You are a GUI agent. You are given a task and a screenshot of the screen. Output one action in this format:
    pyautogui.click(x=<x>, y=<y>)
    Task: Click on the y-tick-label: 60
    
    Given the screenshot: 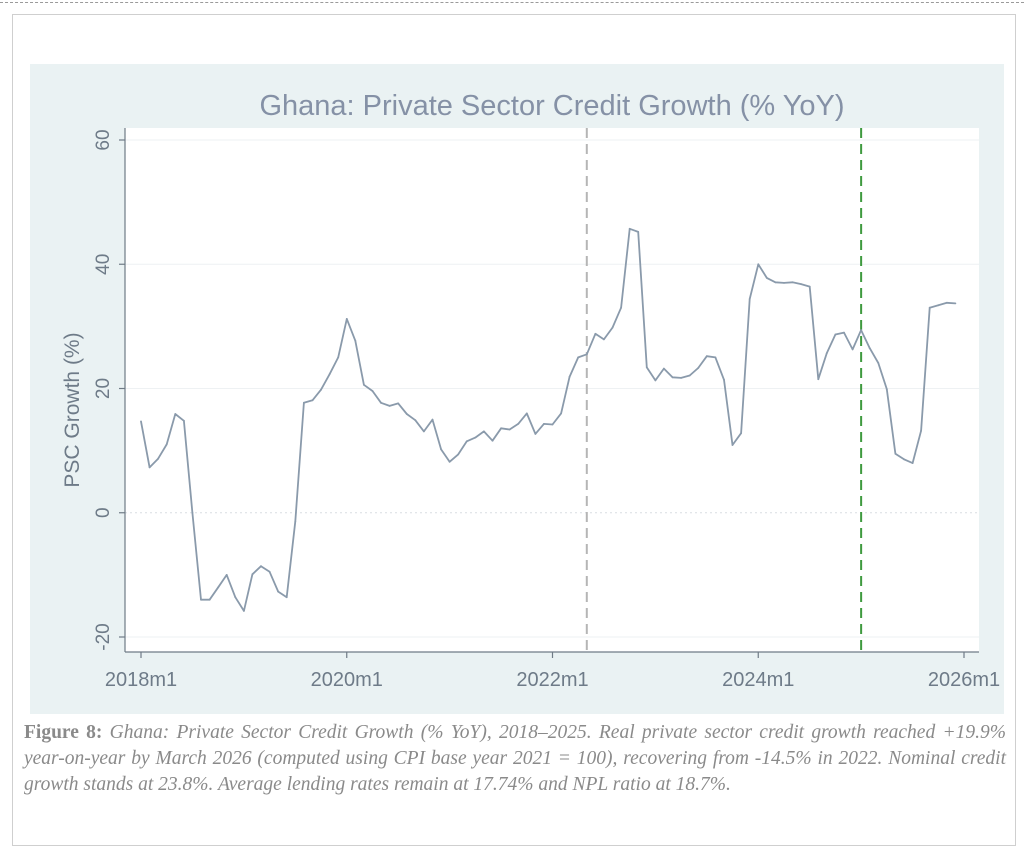 What is the action you would take?
    pyautogui.click(x=103, y=139)
    